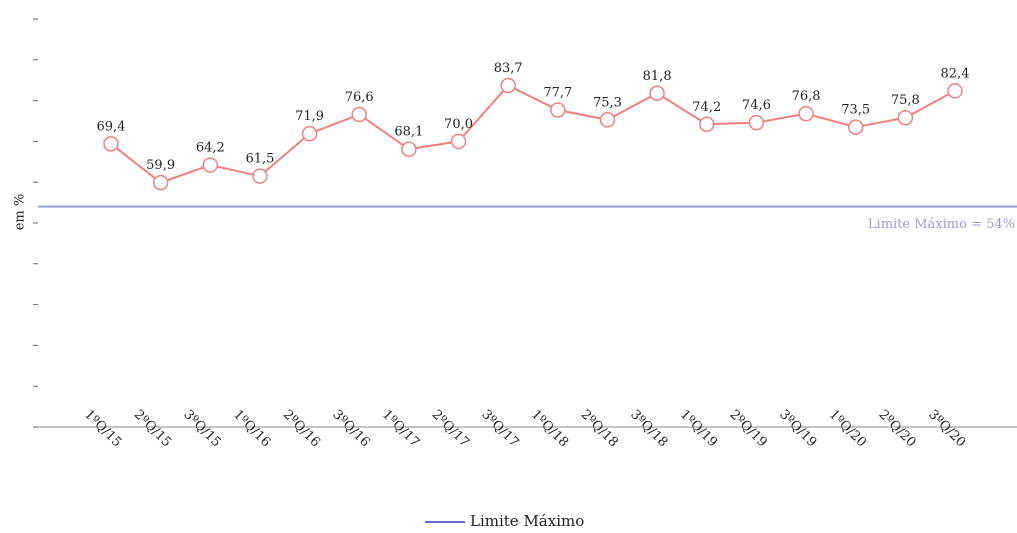  I want to click on x-tick-label: 2ºQ/20, so click(897, 428).